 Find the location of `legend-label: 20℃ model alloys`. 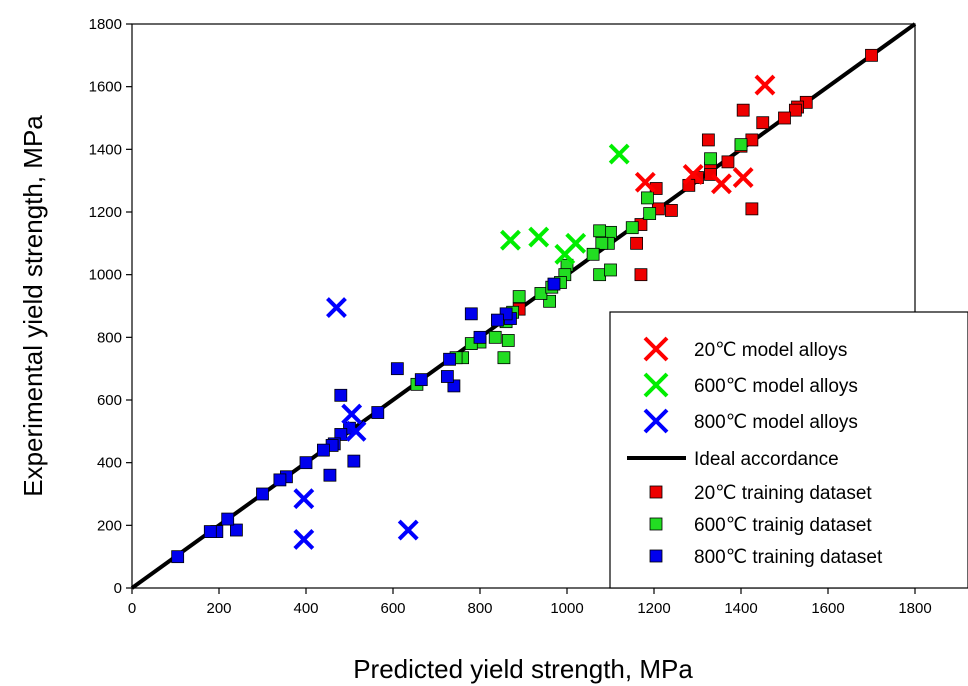

legend-label: 20℃ model alloys is located at coordinates (770, 350).